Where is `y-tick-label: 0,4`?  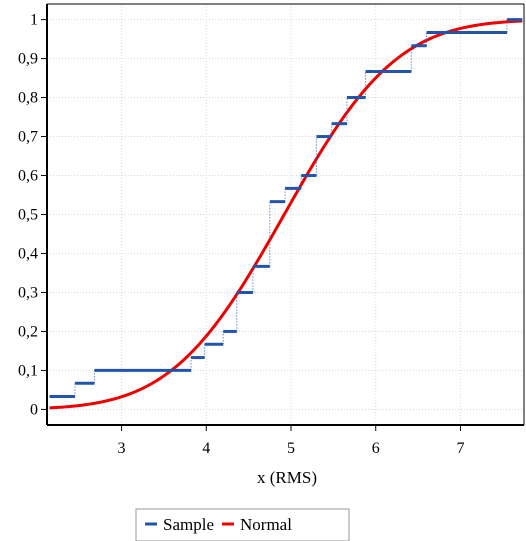 y-tick-label: 0,4 is located at coordinates (28, 253).